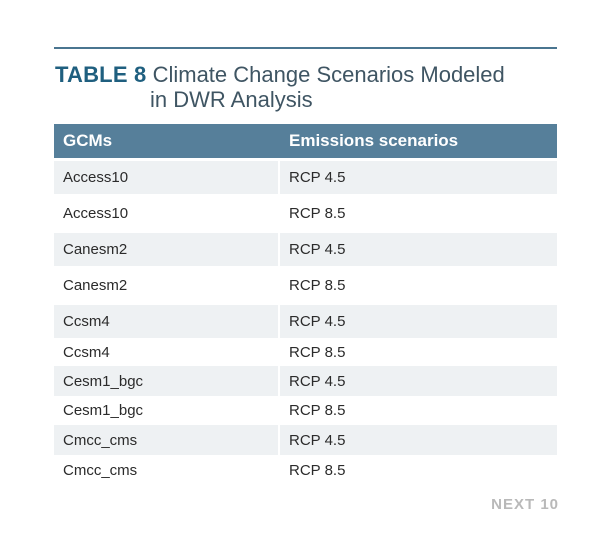 The image size is (613, 560). Describe the element at coordinates (88, 140) in the screenshot. I see `column-header-gcms: GCMs` at that location.